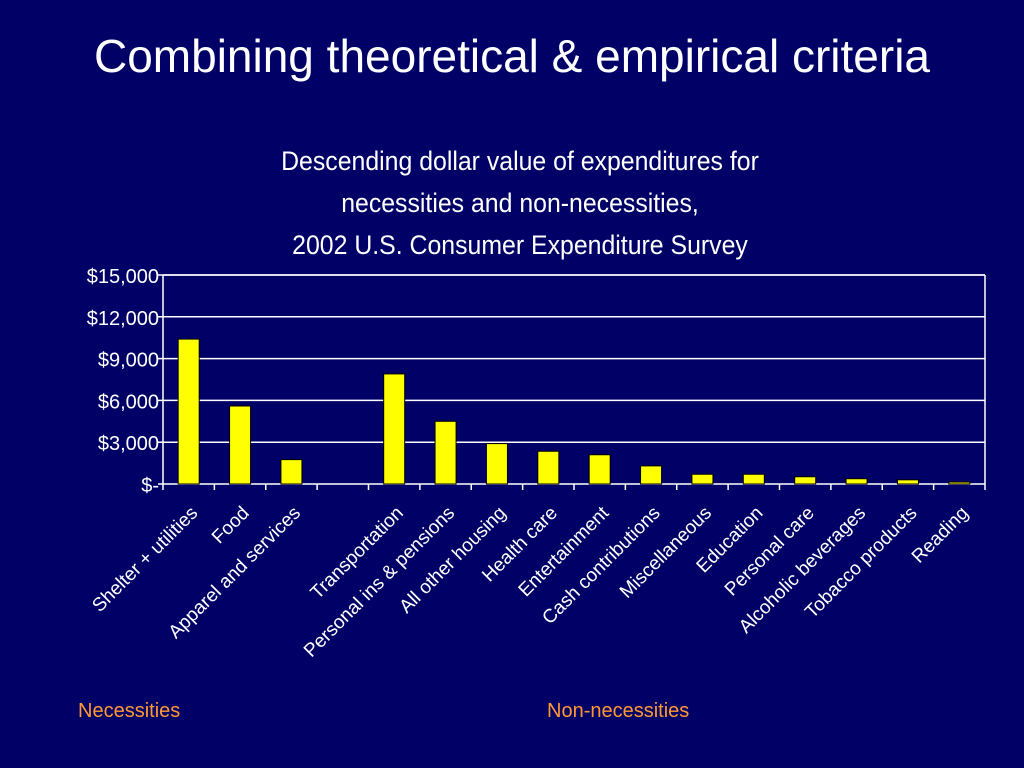 Image resolution: width=1024 pixels, height=768 pixels. Describe the element at coordinates (564, 551) in the screenshot. I see `x-tick-label: Entertainment` at that location.